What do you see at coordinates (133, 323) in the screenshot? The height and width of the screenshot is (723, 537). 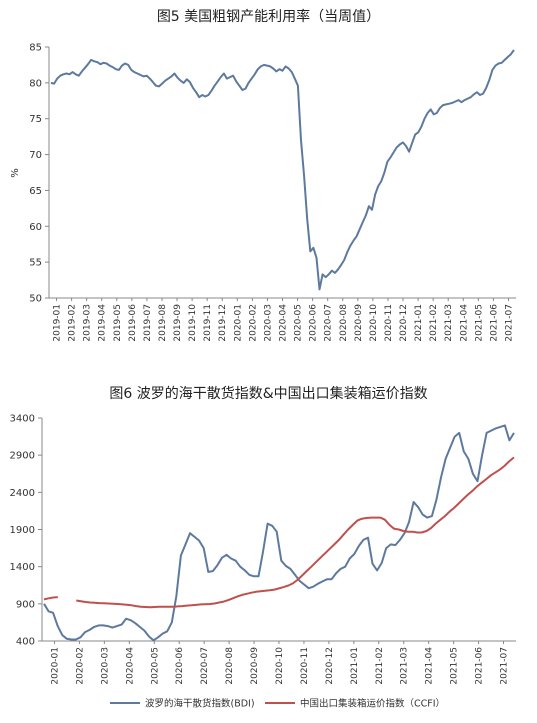 I see `x-tick-label: 2019-06` at bounding box center [133, 323].